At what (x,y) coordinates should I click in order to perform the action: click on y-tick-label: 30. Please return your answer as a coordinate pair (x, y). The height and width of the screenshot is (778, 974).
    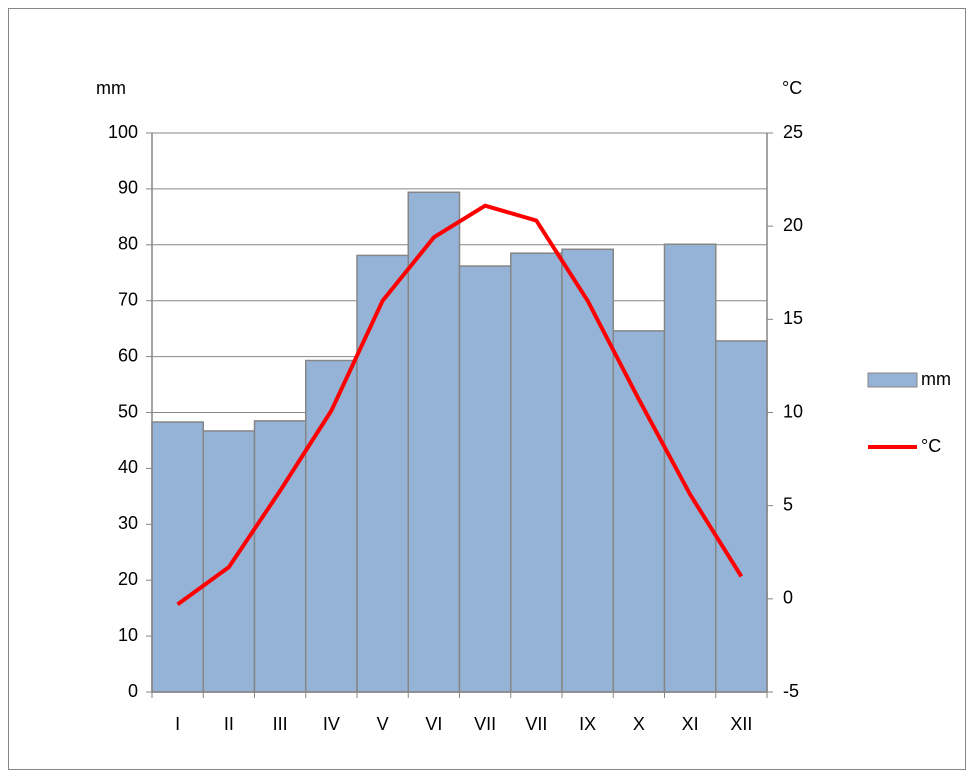
    Looking at the image, I should click on (128, 523).